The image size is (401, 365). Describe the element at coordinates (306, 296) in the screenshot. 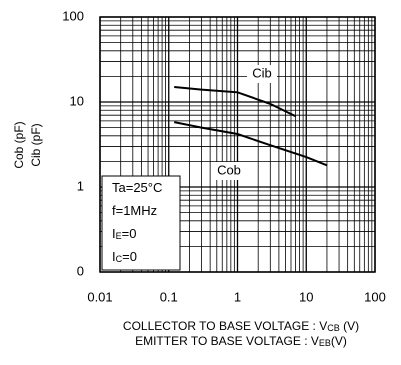

I see `x-tick-label: 10` at that location.